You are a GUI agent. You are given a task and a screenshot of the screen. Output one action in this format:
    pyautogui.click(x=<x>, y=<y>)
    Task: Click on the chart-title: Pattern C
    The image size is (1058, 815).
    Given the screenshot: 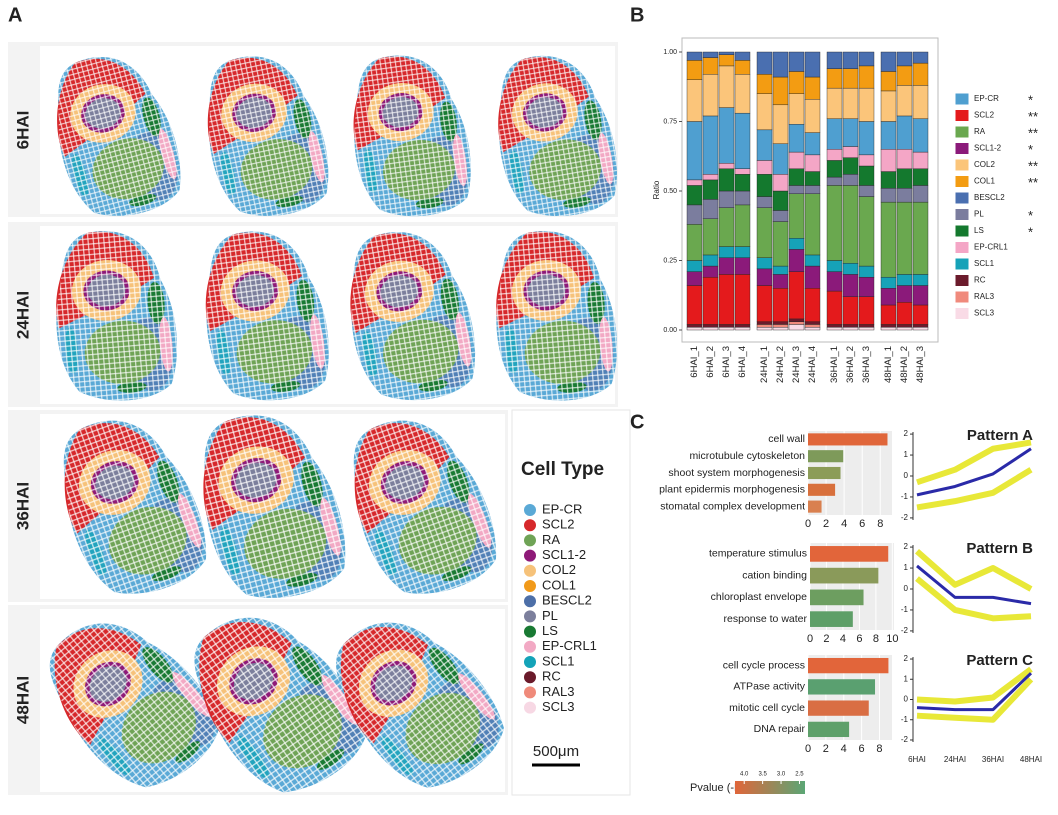 What is the action you would take?
    pyautogui.click(x=999, y=660)
    